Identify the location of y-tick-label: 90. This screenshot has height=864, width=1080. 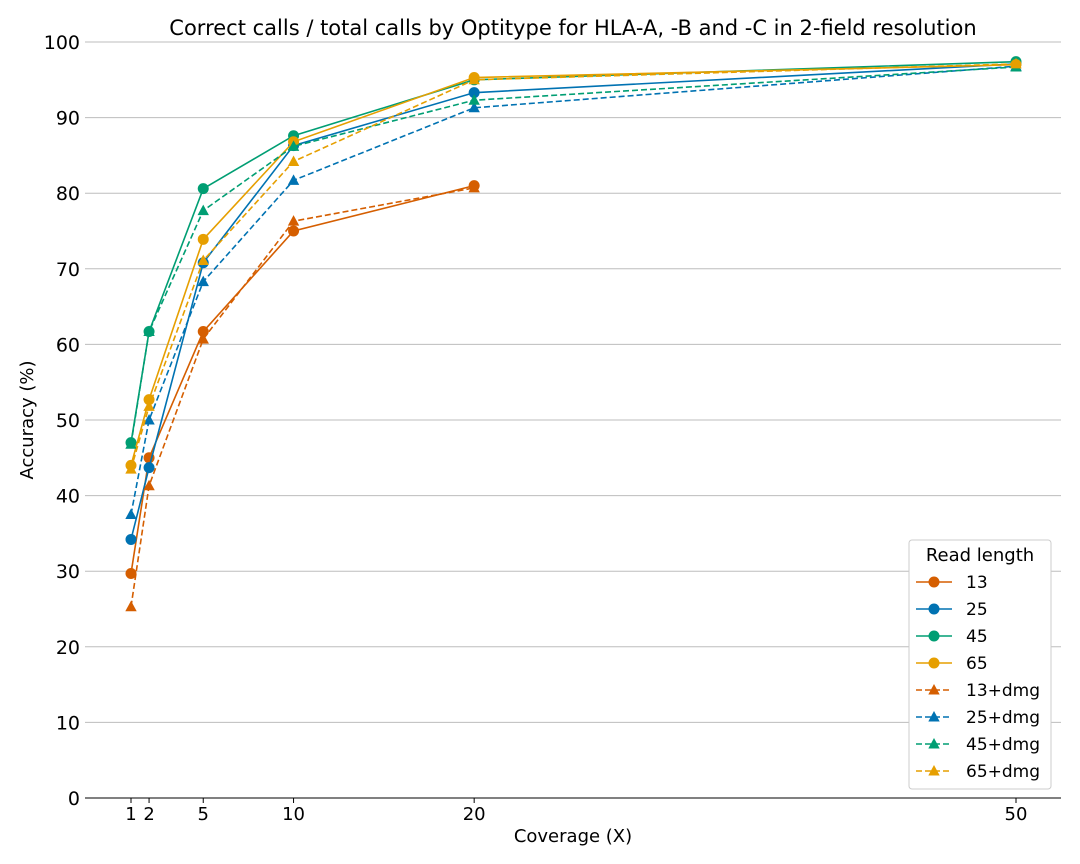
(68, 119).